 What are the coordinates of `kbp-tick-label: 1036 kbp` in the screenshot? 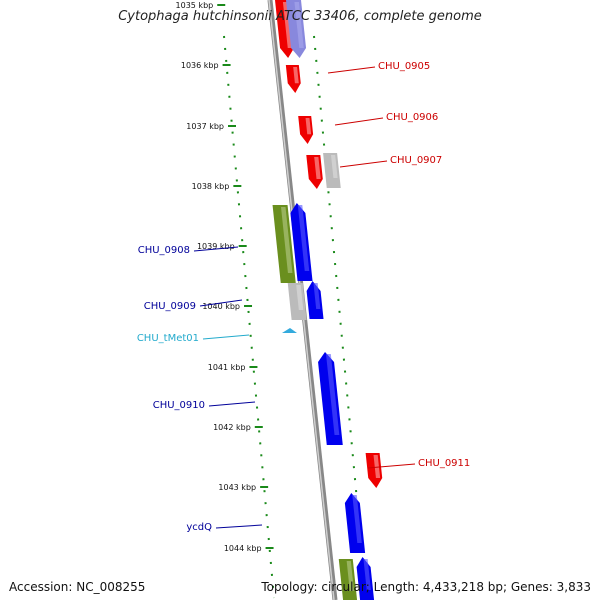 It's located at (200, 65).